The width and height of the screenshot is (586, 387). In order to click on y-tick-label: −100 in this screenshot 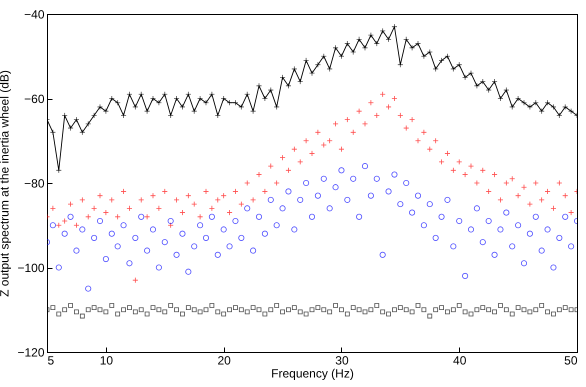, I will do `click(31, 268)`.